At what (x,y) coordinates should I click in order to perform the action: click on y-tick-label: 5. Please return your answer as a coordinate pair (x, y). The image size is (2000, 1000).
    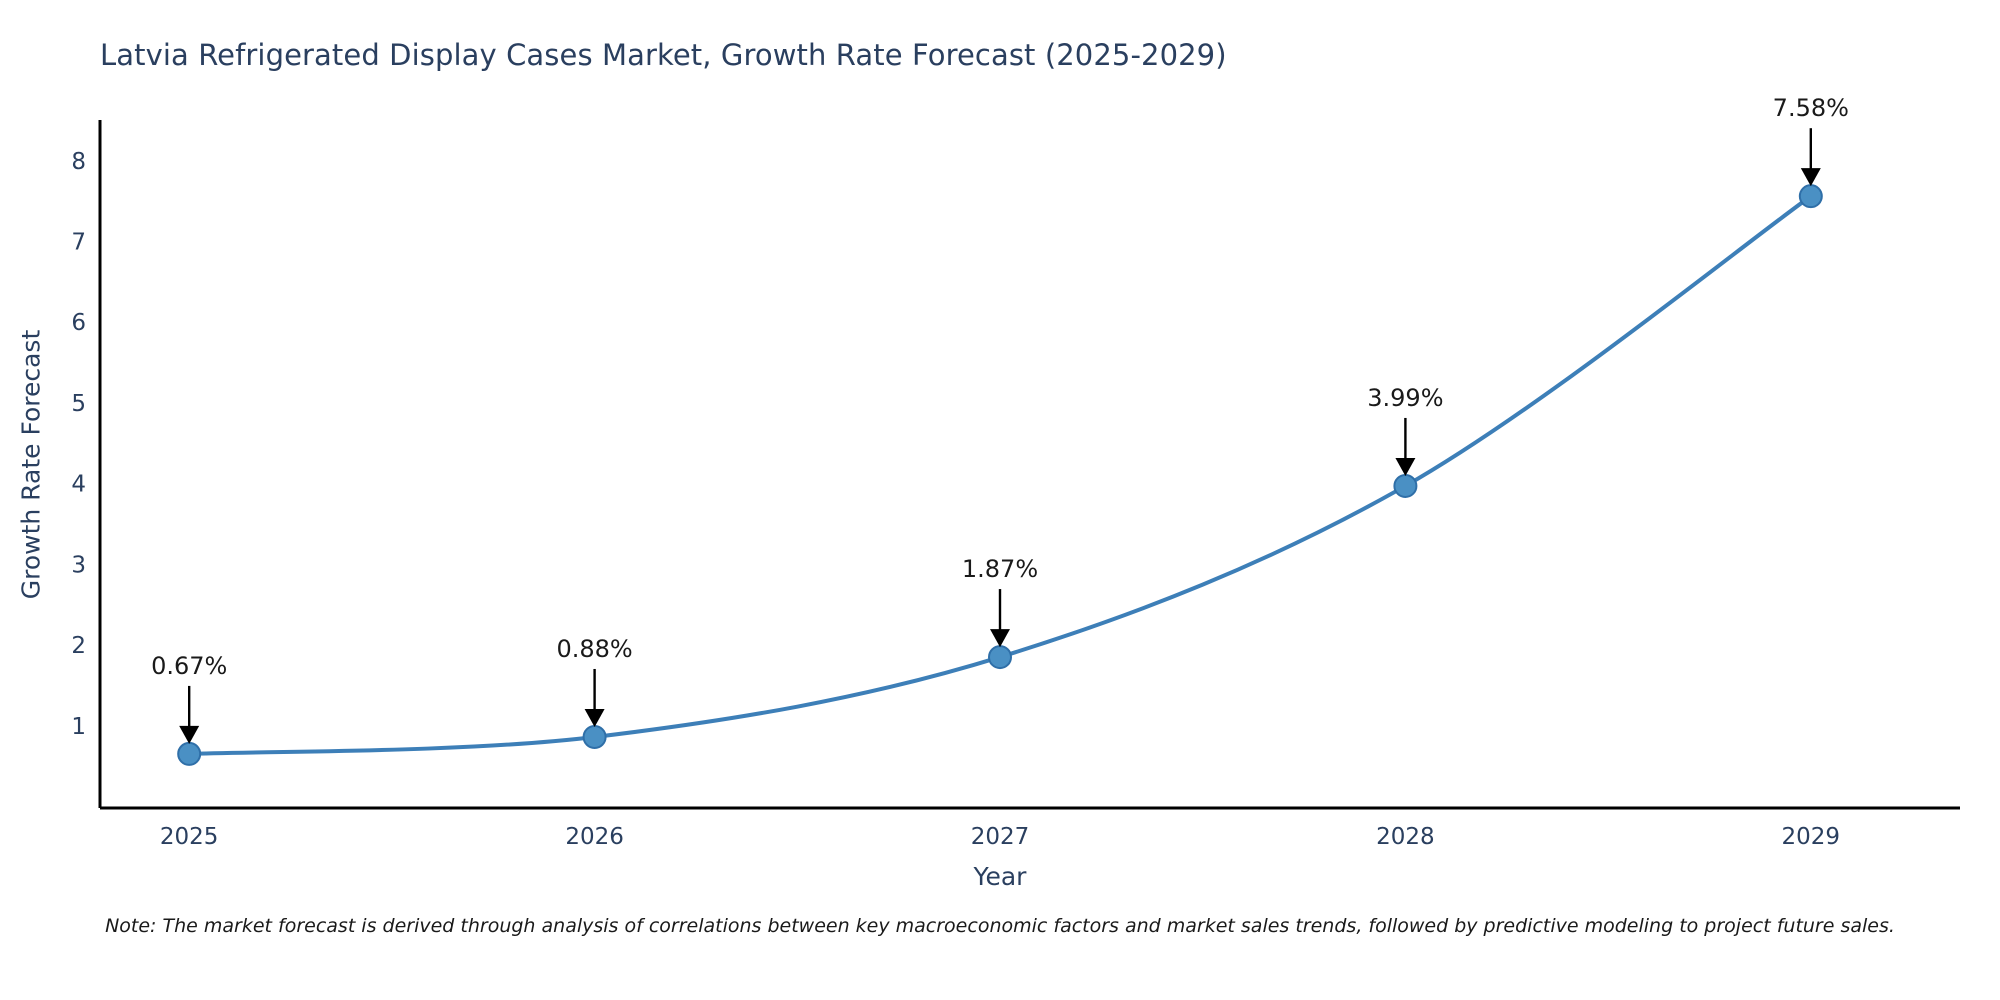
    Looking at the image, I should click on (78, 404).